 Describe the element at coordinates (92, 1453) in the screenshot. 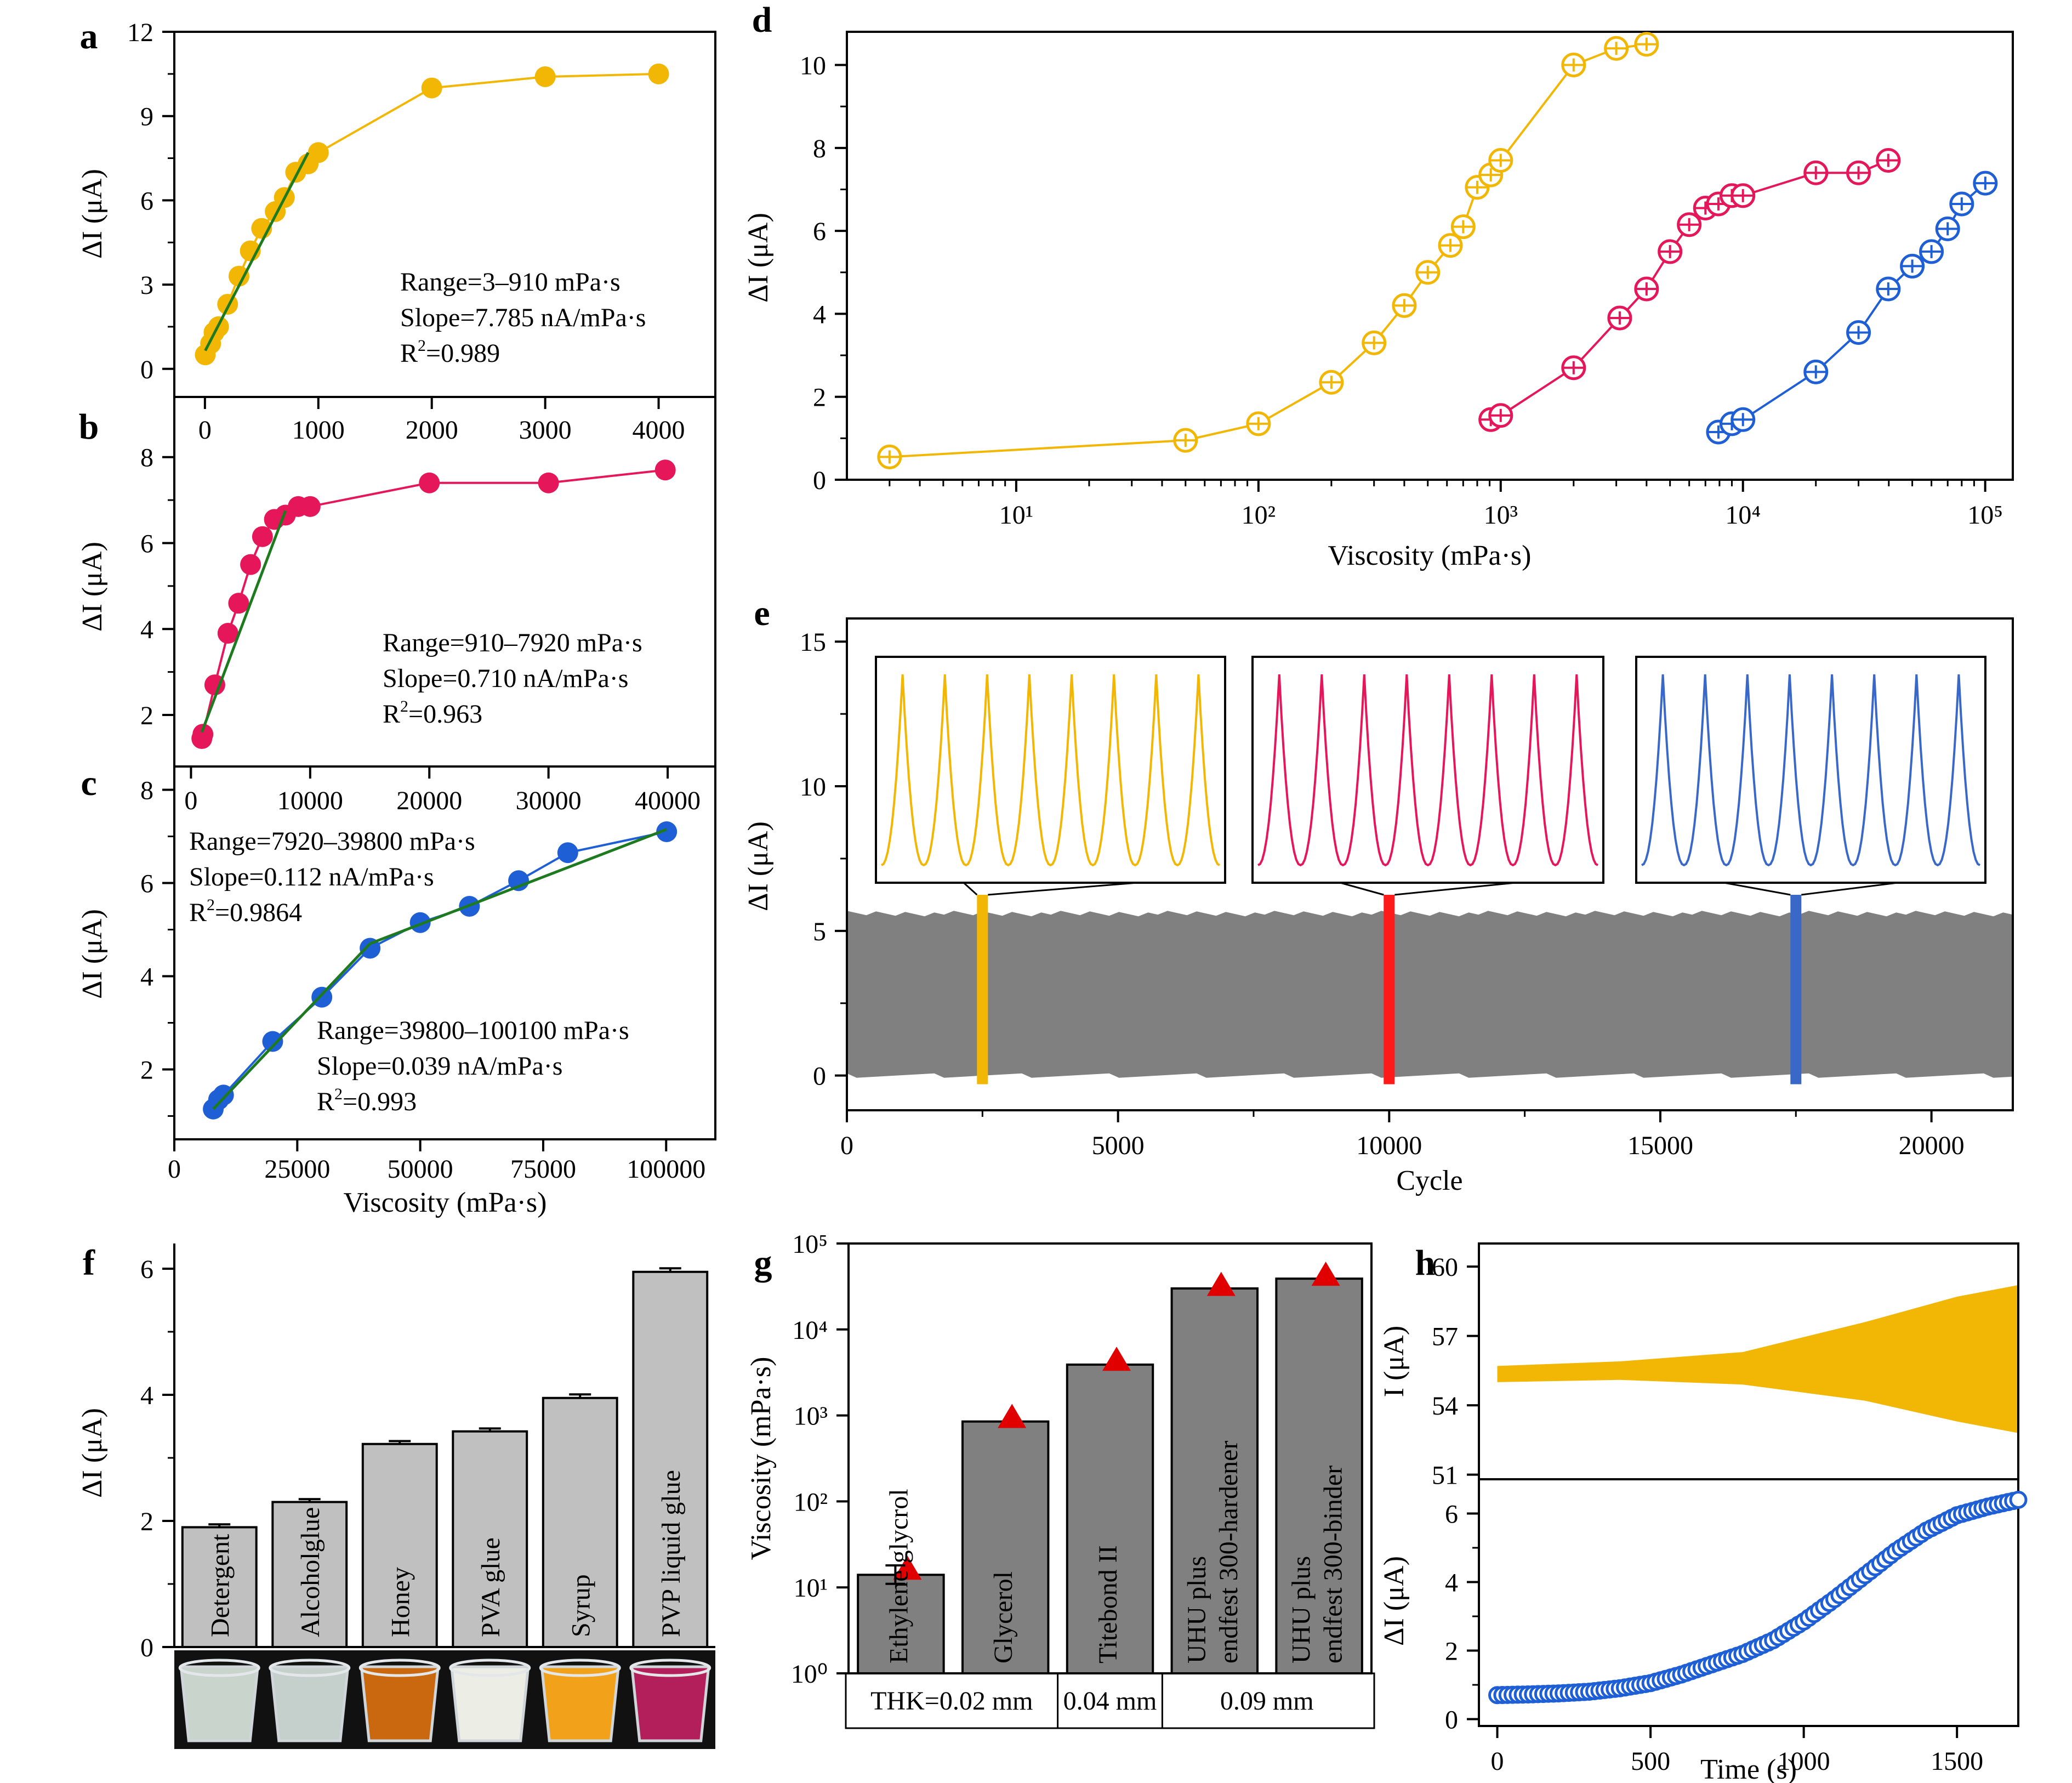

I see `y-axis-label-f: ΔI (μA)` at that location.